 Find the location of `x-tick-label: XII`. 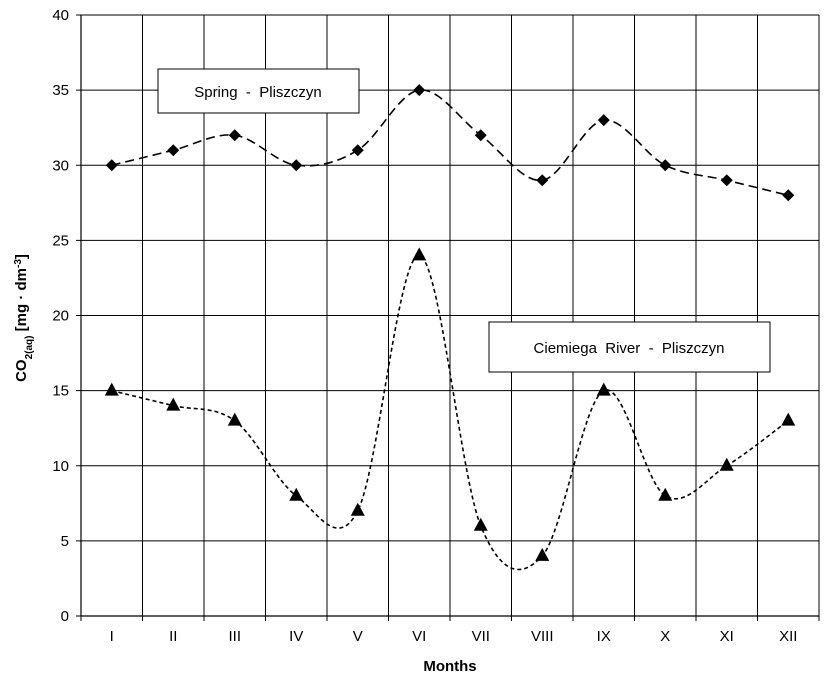

x-tick-label: XII is located at coordinates (788, 636).